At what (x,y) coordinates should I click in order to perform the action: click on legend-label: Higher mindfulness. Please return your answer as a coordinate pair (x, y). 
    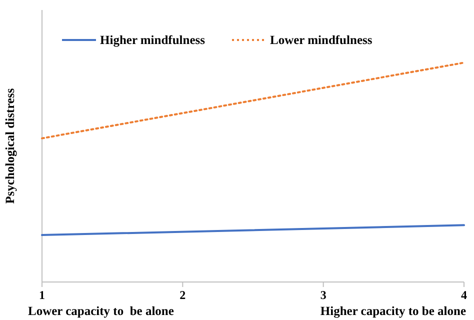
    Looking at the image, I should click on (153, 40).